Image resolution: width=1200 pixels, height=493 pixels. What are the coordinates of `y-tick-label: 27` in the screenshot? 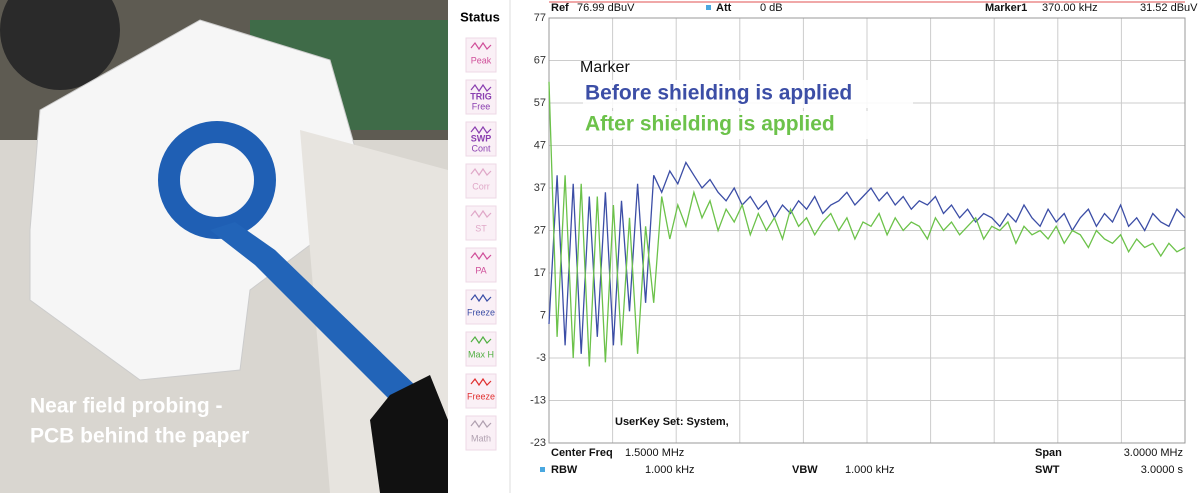 It's located at (540, 230).